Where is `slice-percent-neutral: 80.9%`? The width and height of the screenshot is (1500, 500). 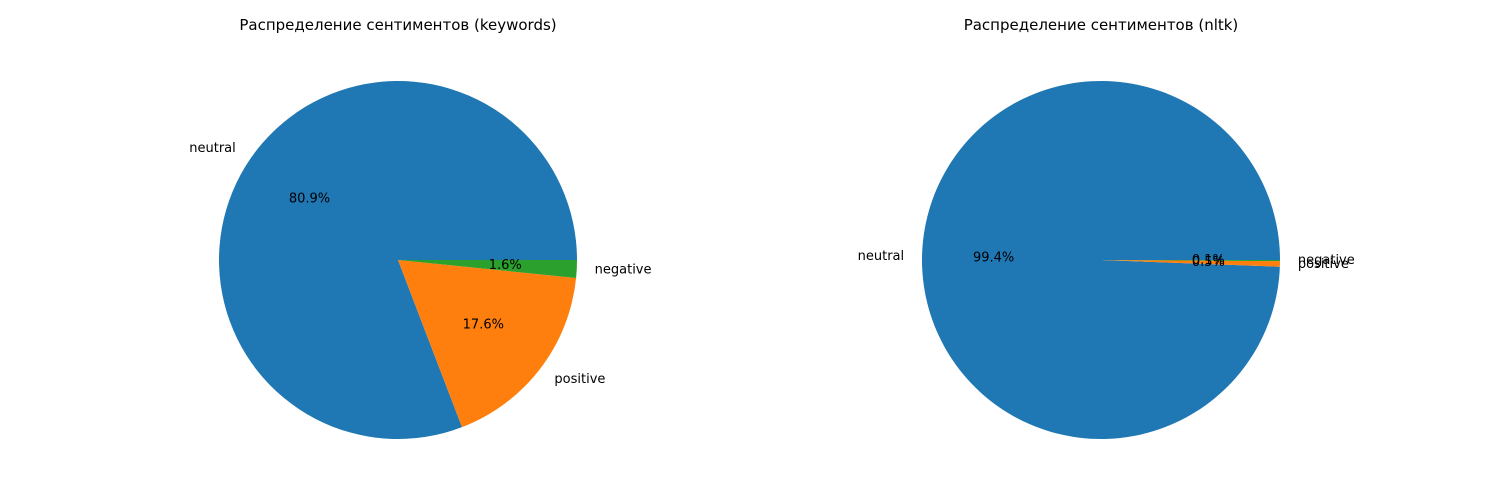
slice-percent-neutral: 80.9% is located at coordinates (309, 199).